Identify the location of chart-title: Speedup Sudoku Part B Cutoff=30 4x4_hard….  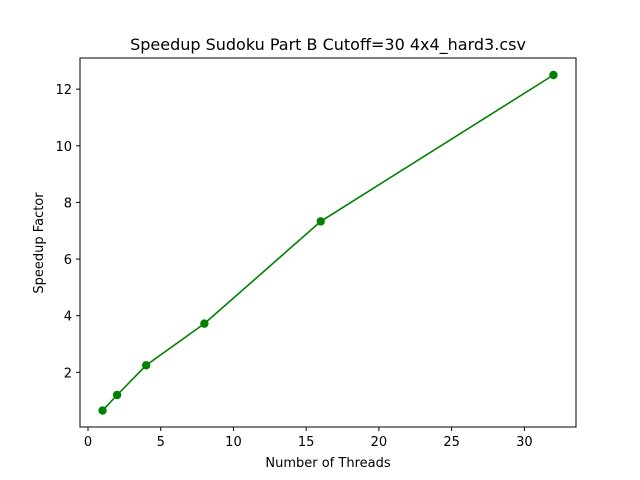
(328, 45).